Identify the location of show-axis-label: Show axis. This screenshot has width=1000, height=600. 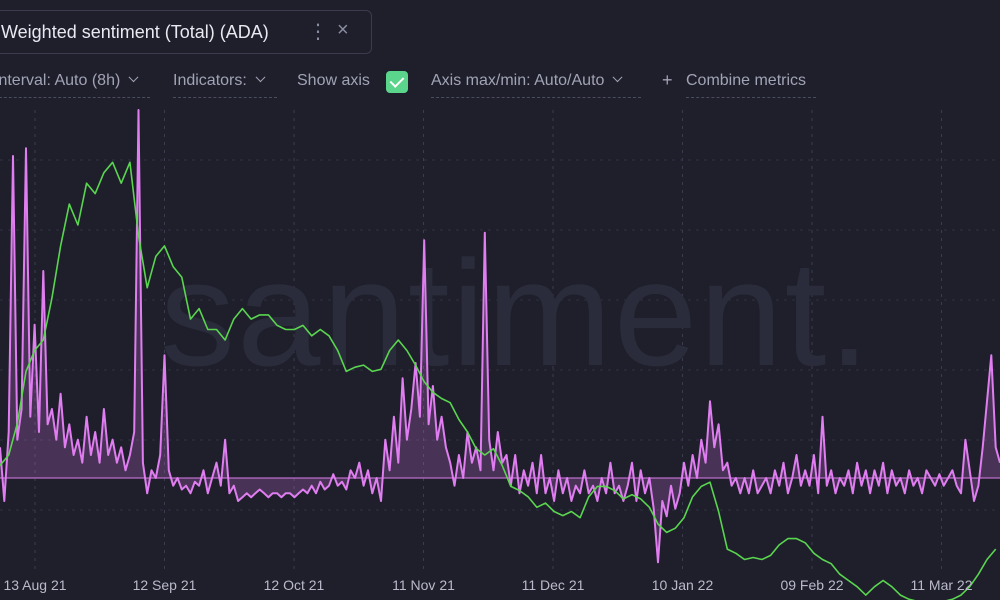
(333, 80).